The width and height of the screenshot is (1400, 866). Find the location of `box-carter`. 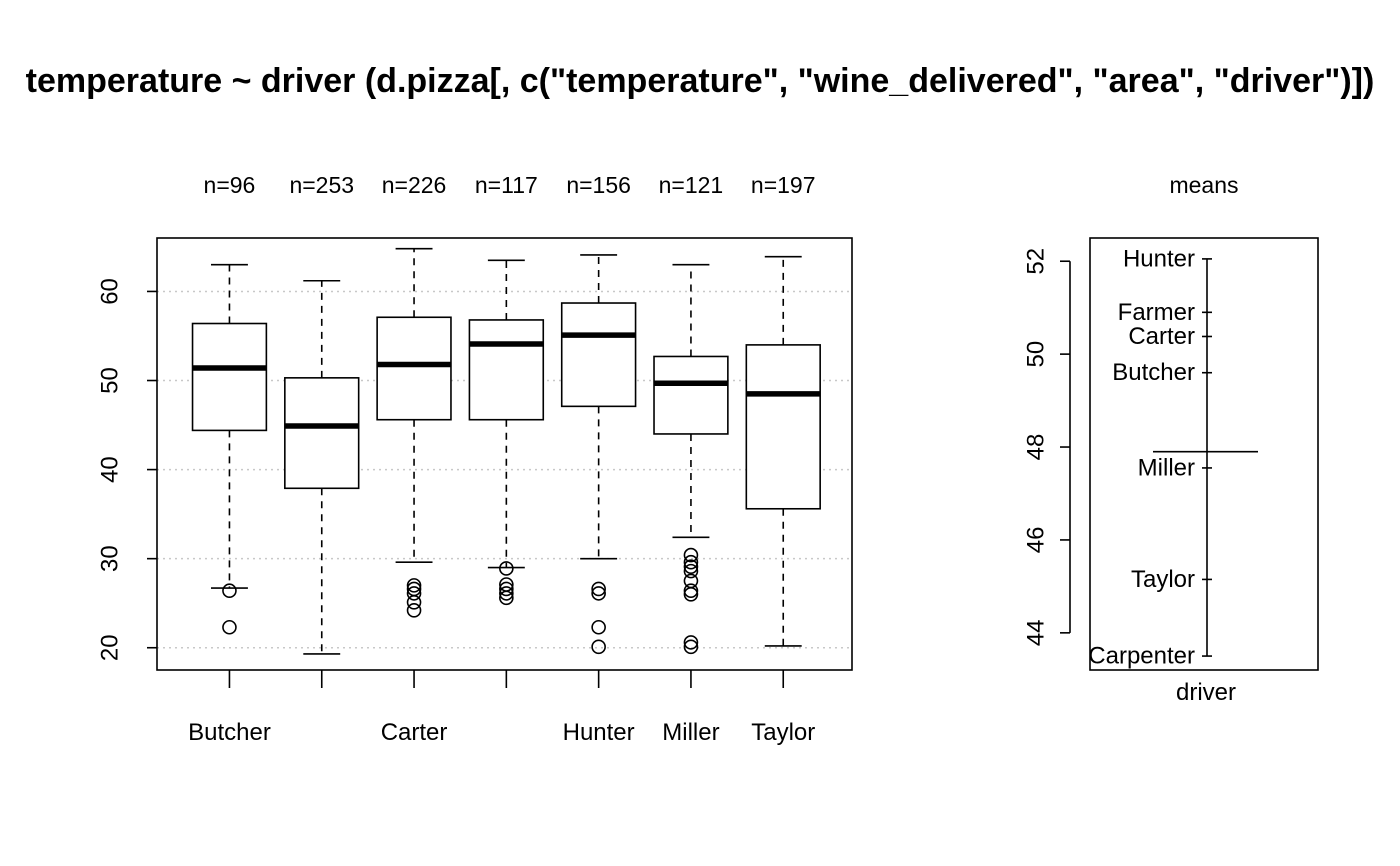

box-carter is located at coordinates (414, 432).